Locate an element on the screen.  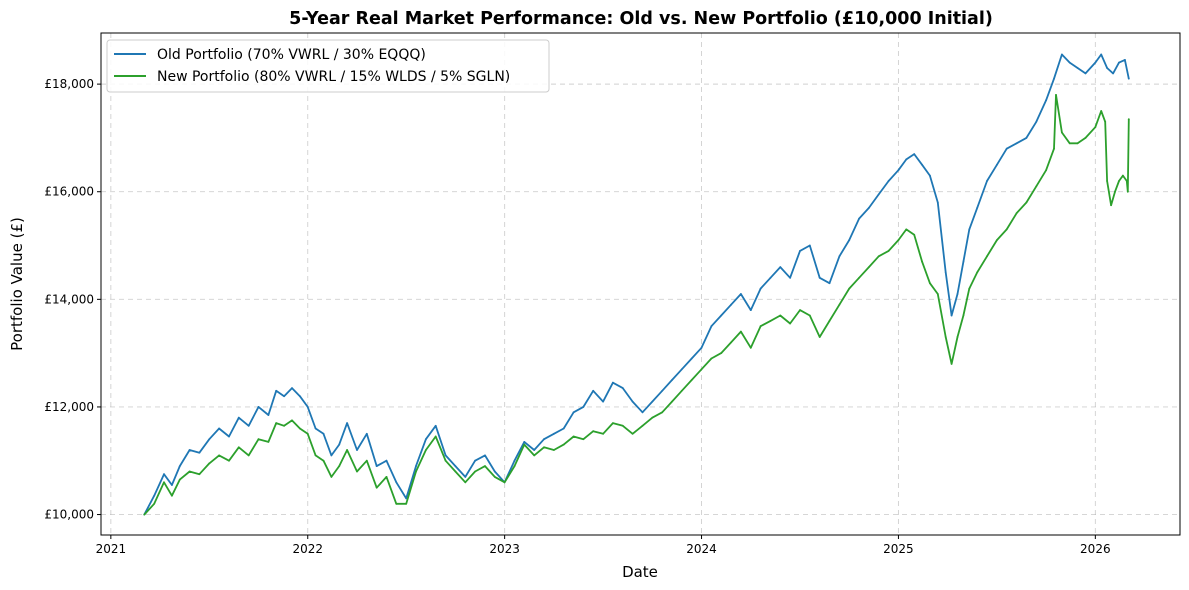
legend-label-old-portfolio: Old Portfolio (70% VWRL / 30% EQQQ) is located at coordinates (291, 55).